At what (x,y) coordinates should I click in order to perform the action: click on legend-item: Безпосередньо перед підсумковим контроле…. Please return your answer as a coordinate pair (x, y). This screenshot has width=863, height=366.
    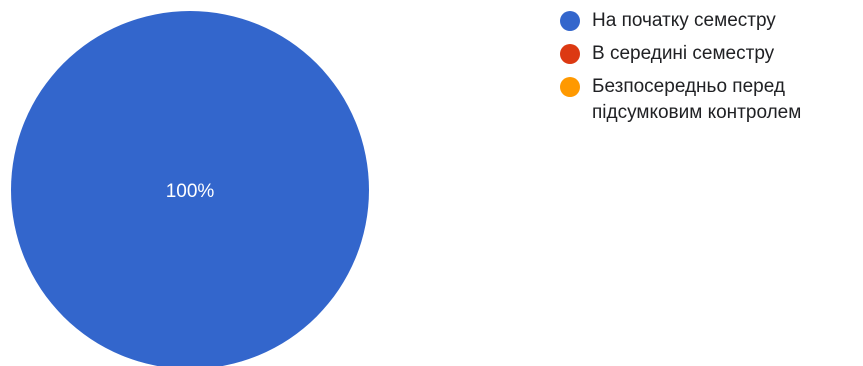
    Looking at the image, I should click on (710, 100).